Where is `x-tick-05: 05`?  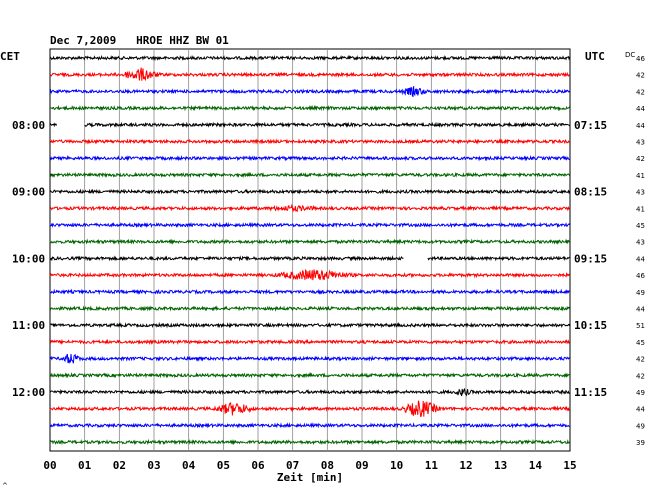
x-tick-05: 05 is located at coordinates (223, 465).